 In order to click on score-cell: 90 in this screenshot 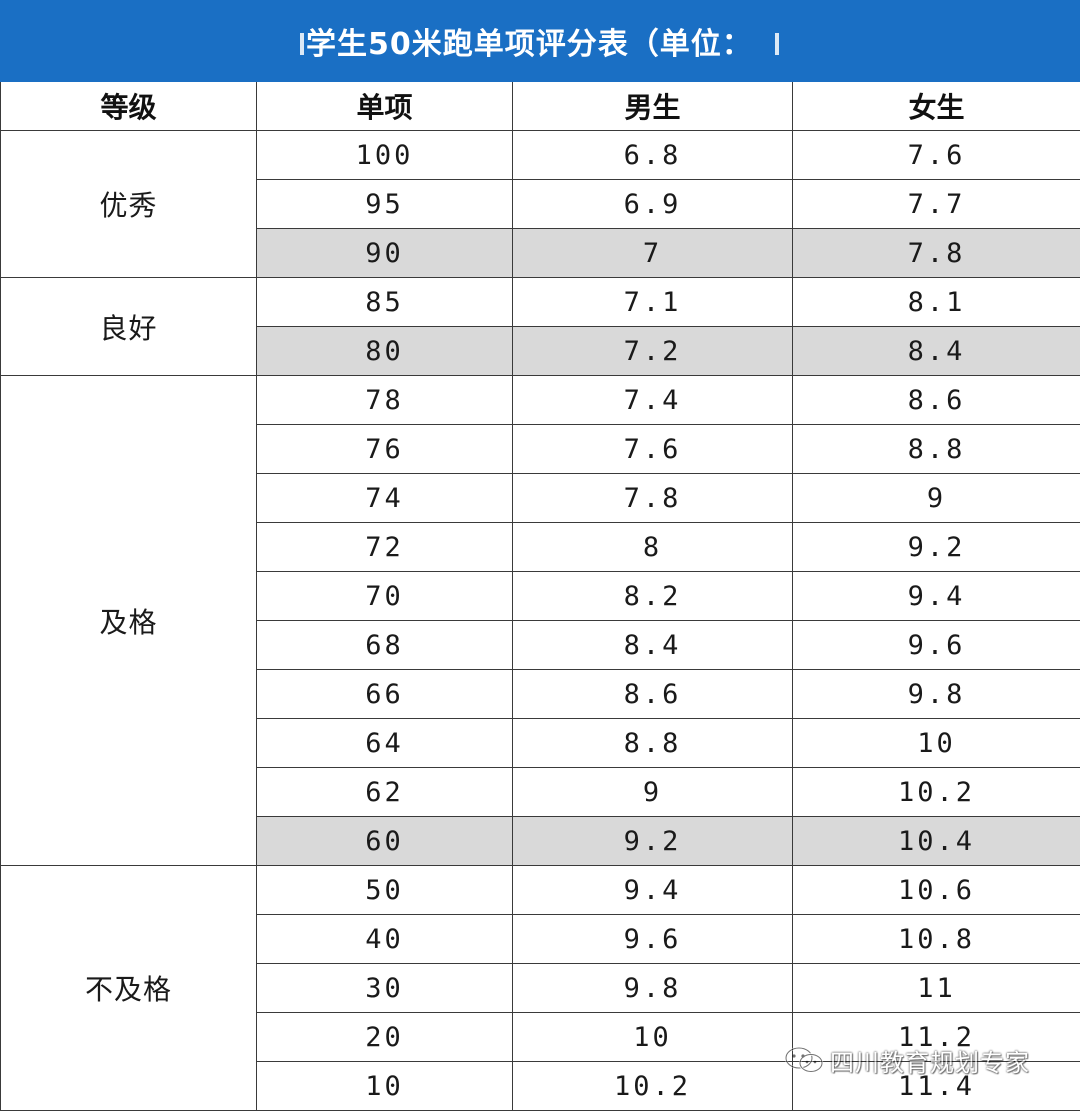, I will do `click(385, 253)`.